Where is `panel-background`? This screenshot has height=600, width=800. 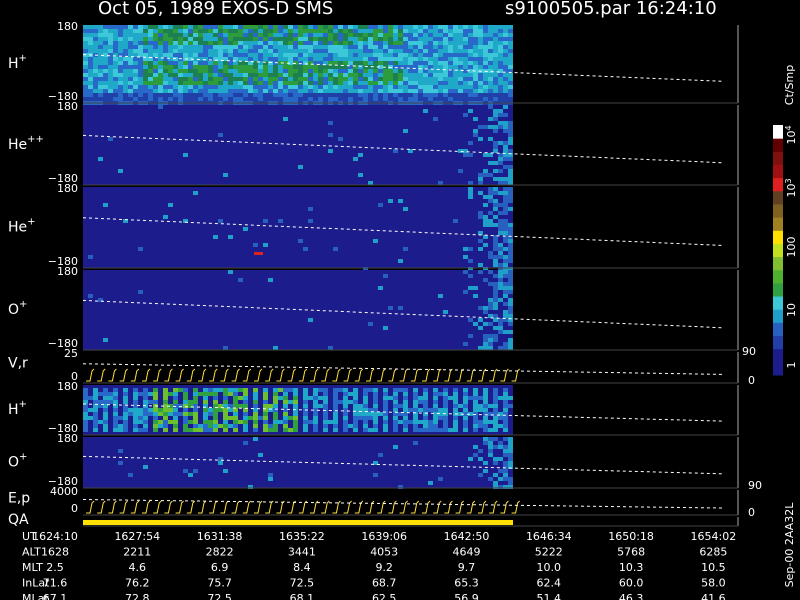 panel-background is located at coordinates (298, 462).